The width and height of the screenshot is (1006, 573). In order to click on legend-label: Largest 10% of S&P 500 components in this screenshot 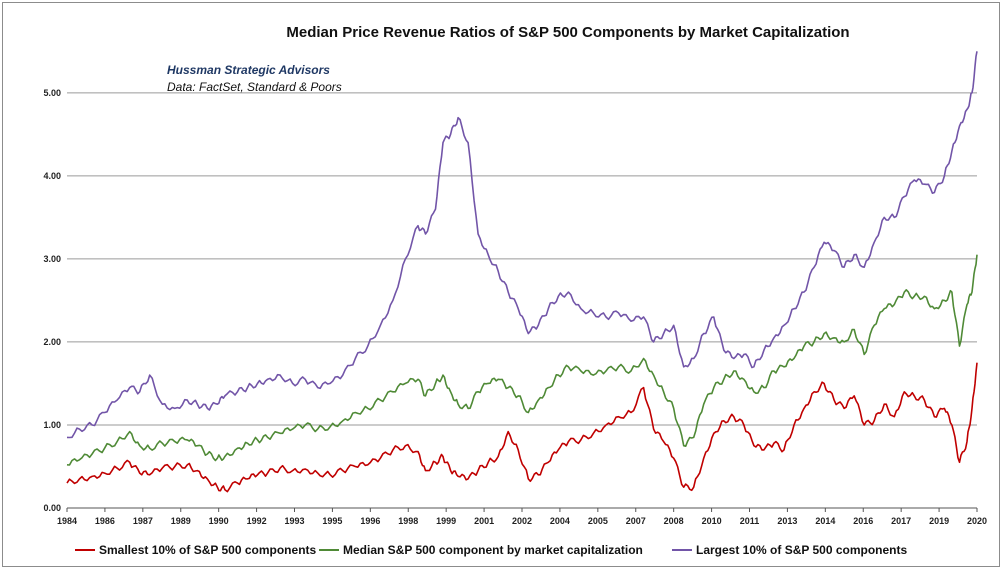, I will do `click(802, 550)`.